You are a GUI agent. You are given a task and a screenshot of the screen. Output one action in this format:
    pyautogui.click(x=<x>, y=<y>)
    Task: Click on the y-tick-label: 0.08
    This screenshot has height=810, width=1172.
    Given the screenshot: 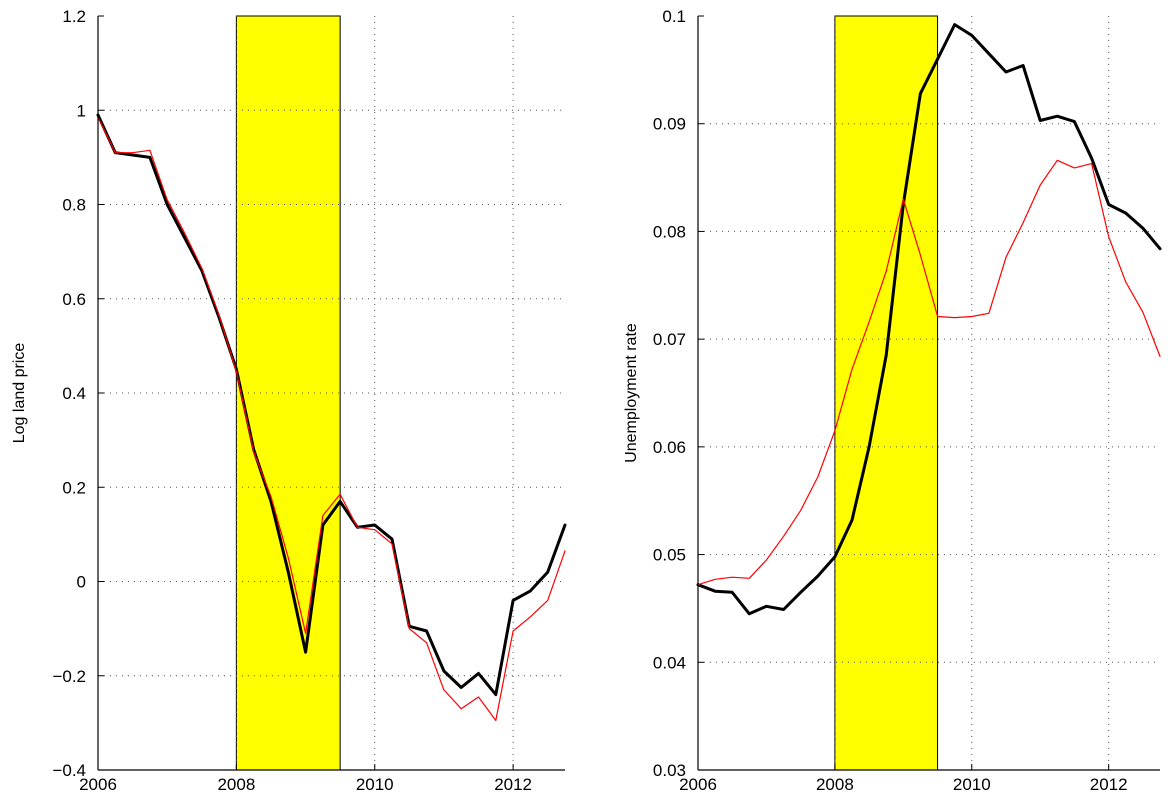 What is the action you would take?
    pyautogui.click(x=669, y=231)
    